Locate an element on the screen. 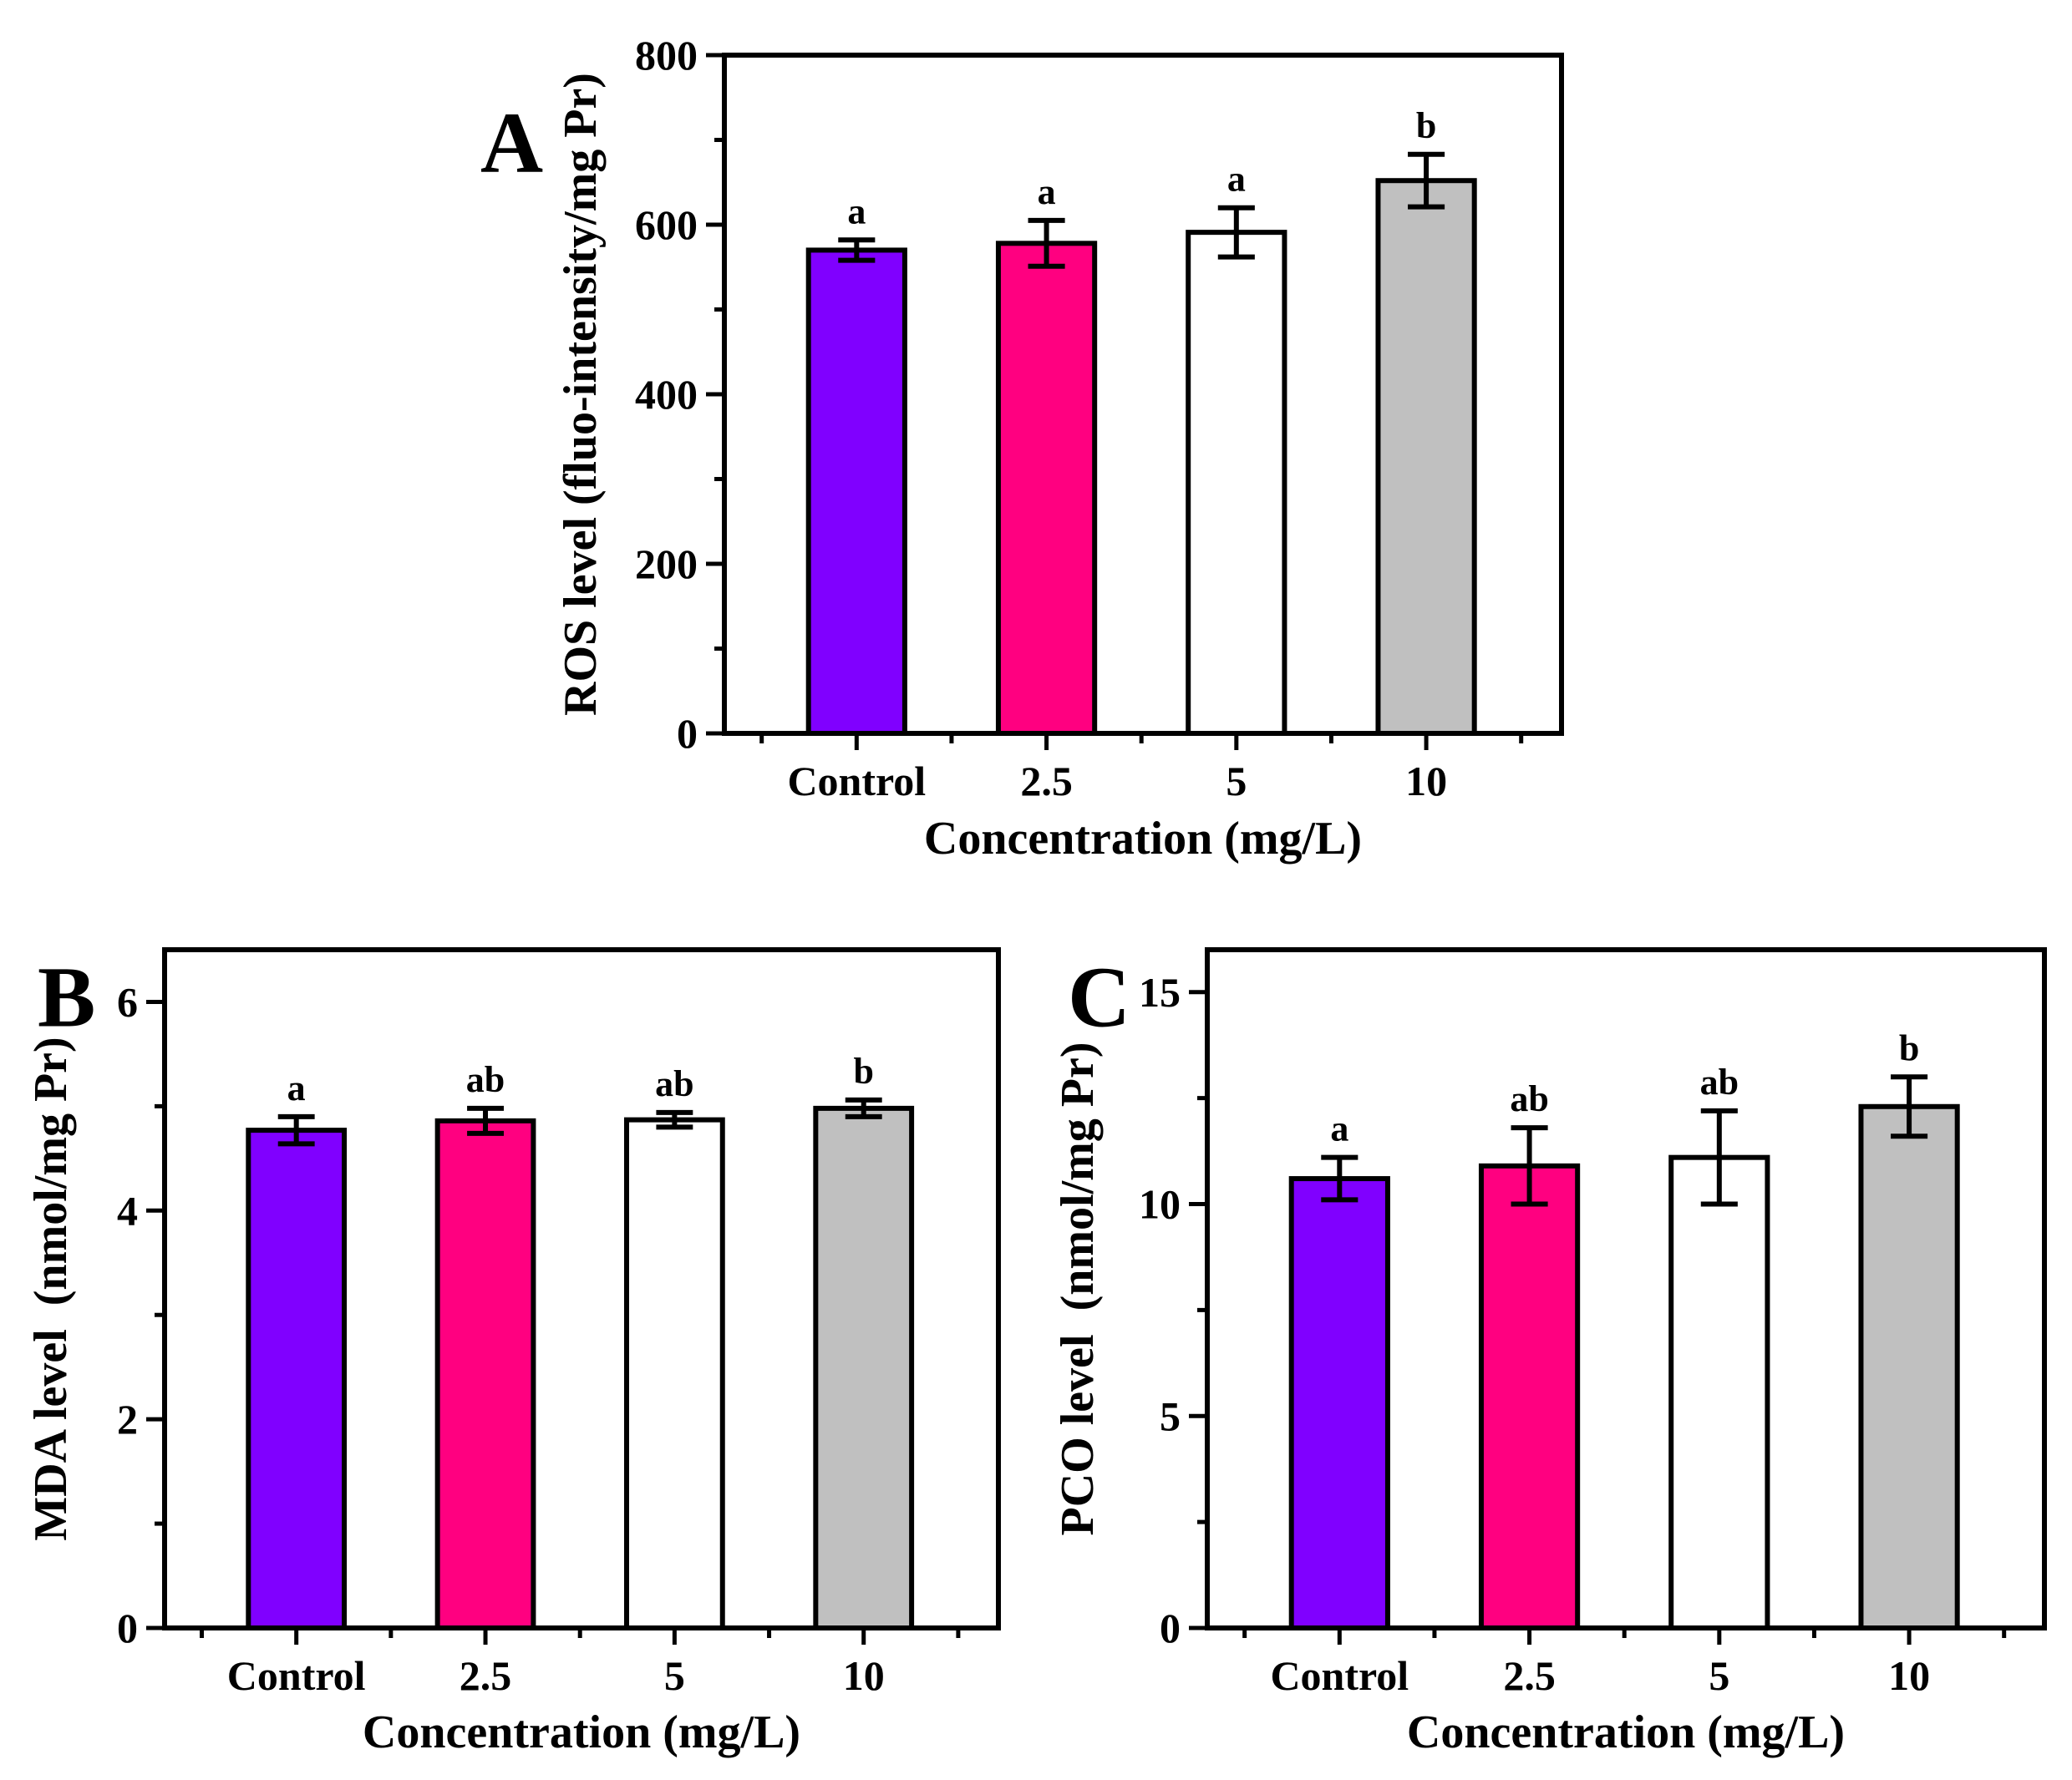 The width and height of the screenshot is (2072, 1780). panel-letter: C is located at coordinates (1099, 998).